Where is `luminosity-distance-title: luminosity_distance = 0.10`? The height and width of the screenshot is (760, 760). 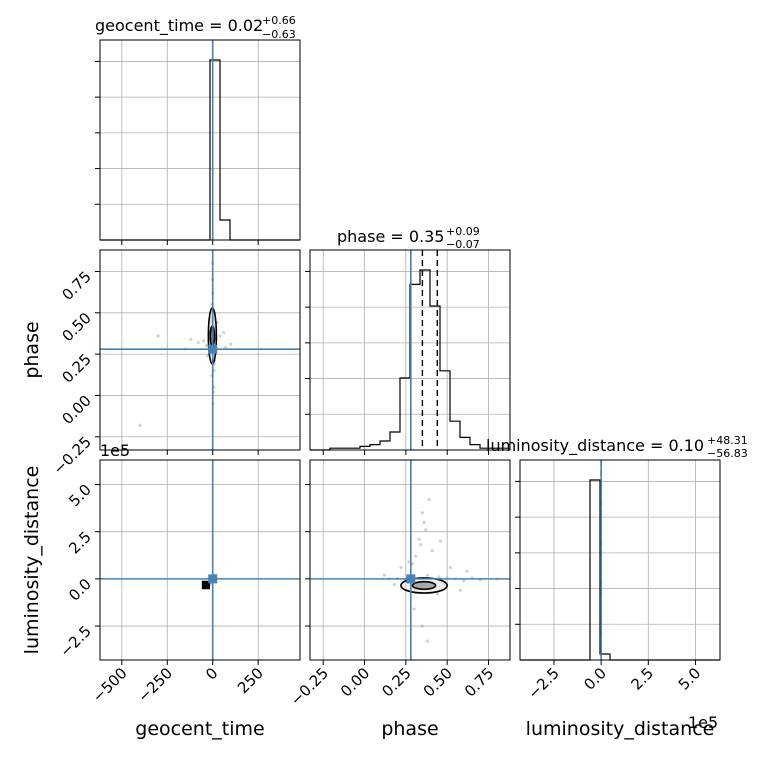
luminosity-distance-title: luminosity_distance = 0.10 is located at coordinates (595, 446).